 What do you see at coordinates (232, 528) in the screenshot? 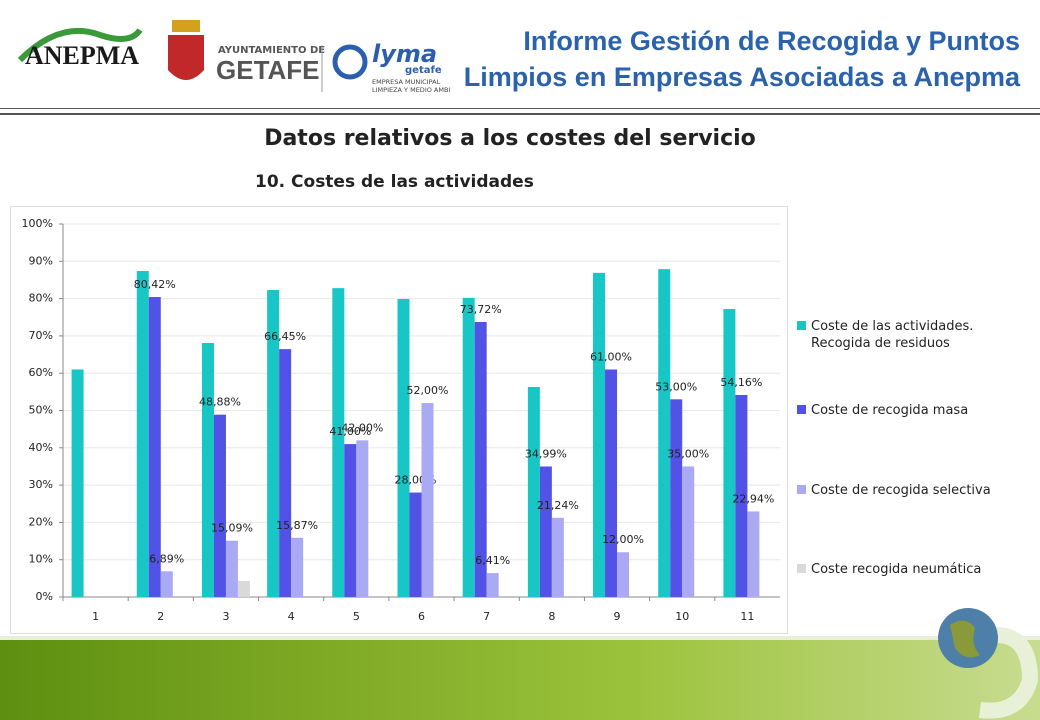
I see `data-label: 15,09%` at bounding box center [232, 528].